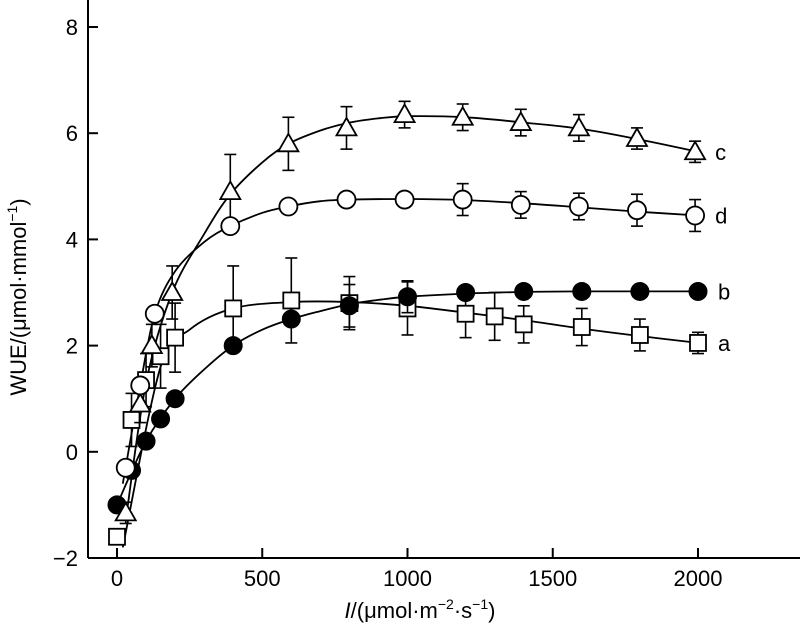 This screenshot has width=800, height=631. I want to click on y-axis-title: WUE/(μmol·mmol−1), so click(17, 296).